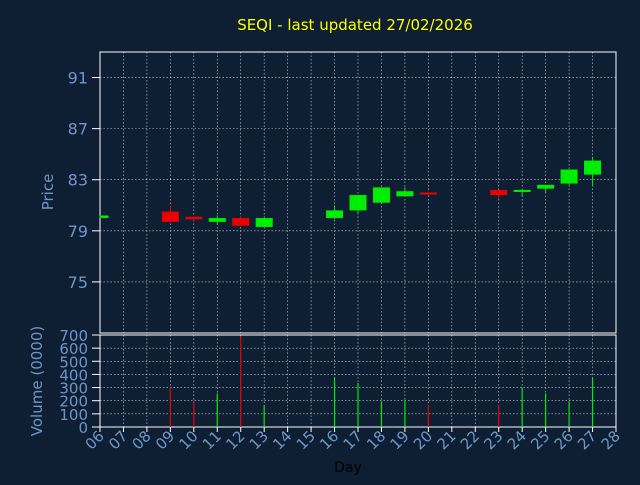  Describe the element at coordinates (37, 381) in the screenshot. I see `volume-axis-label: Volume (0000)` at that location.